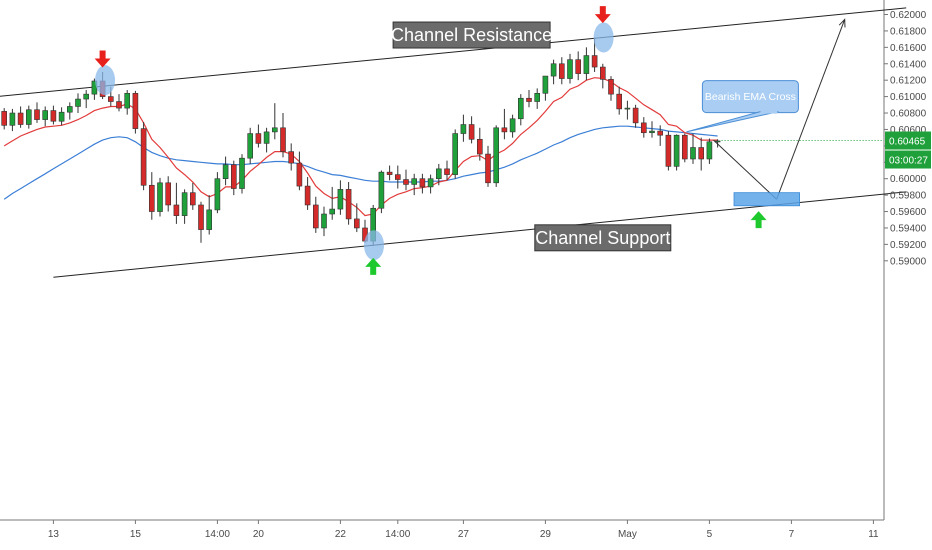 This screenshot has width=932, height=550. Describe the element at coordinates (758, 220) in the screenshot. I see `arrow-up-icon` at that location.